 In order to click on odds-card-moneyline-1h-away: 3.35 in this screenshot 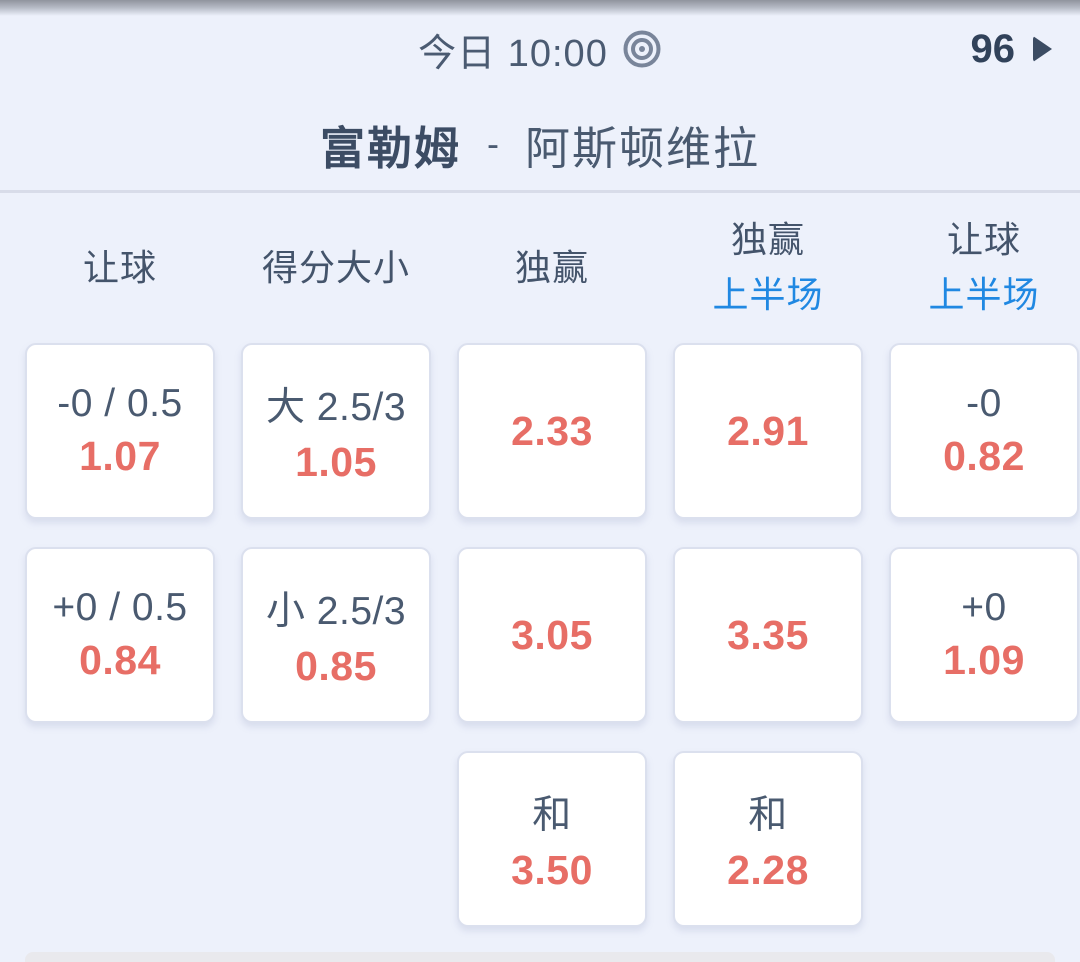, I will do `click(768, 635)`.